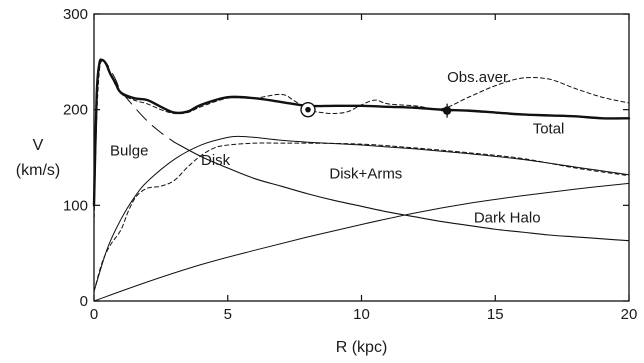  Describe the element at coordinates (38, 145) in the screenshot. I see `y-axis-label-symbol: V` at that location.